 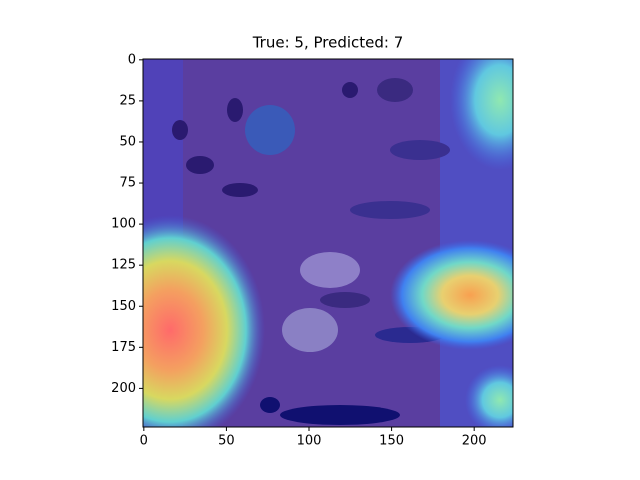 What do you see at coordinates (123, 347) in the screenshot?
I see `y-tick-label: 175` at bounding box center [123, 347].